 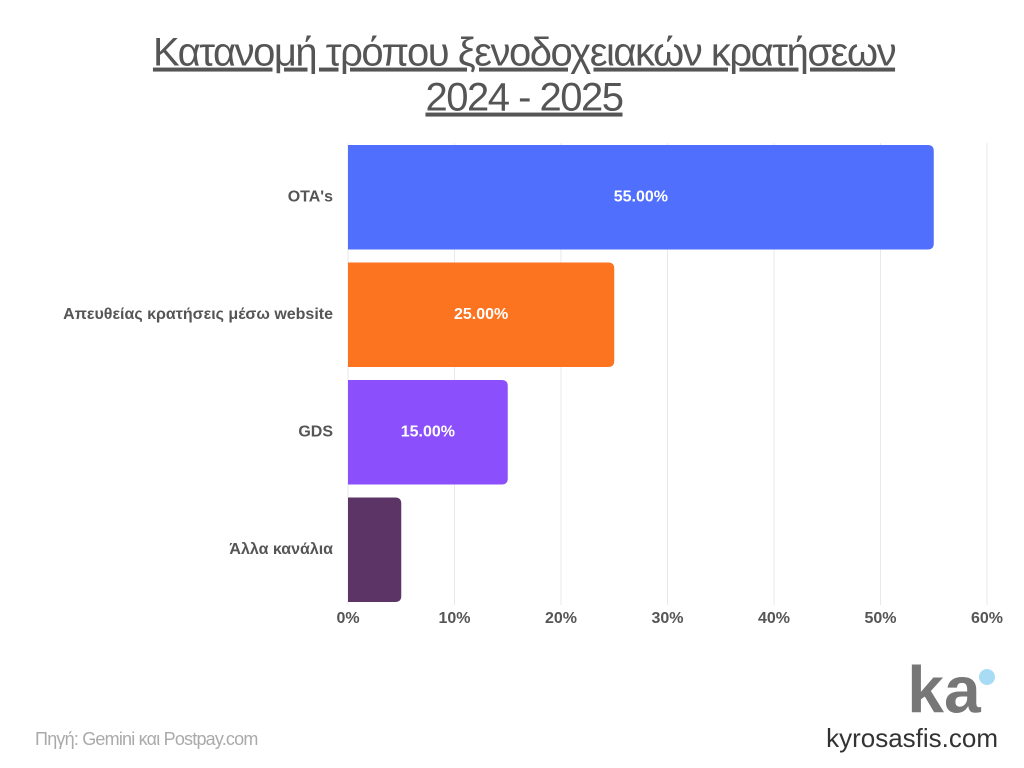 What do you see at coordinates (315, 431) in the screenshot?
I see `y-tick-label: GDS` at bounding box center [315, 431].